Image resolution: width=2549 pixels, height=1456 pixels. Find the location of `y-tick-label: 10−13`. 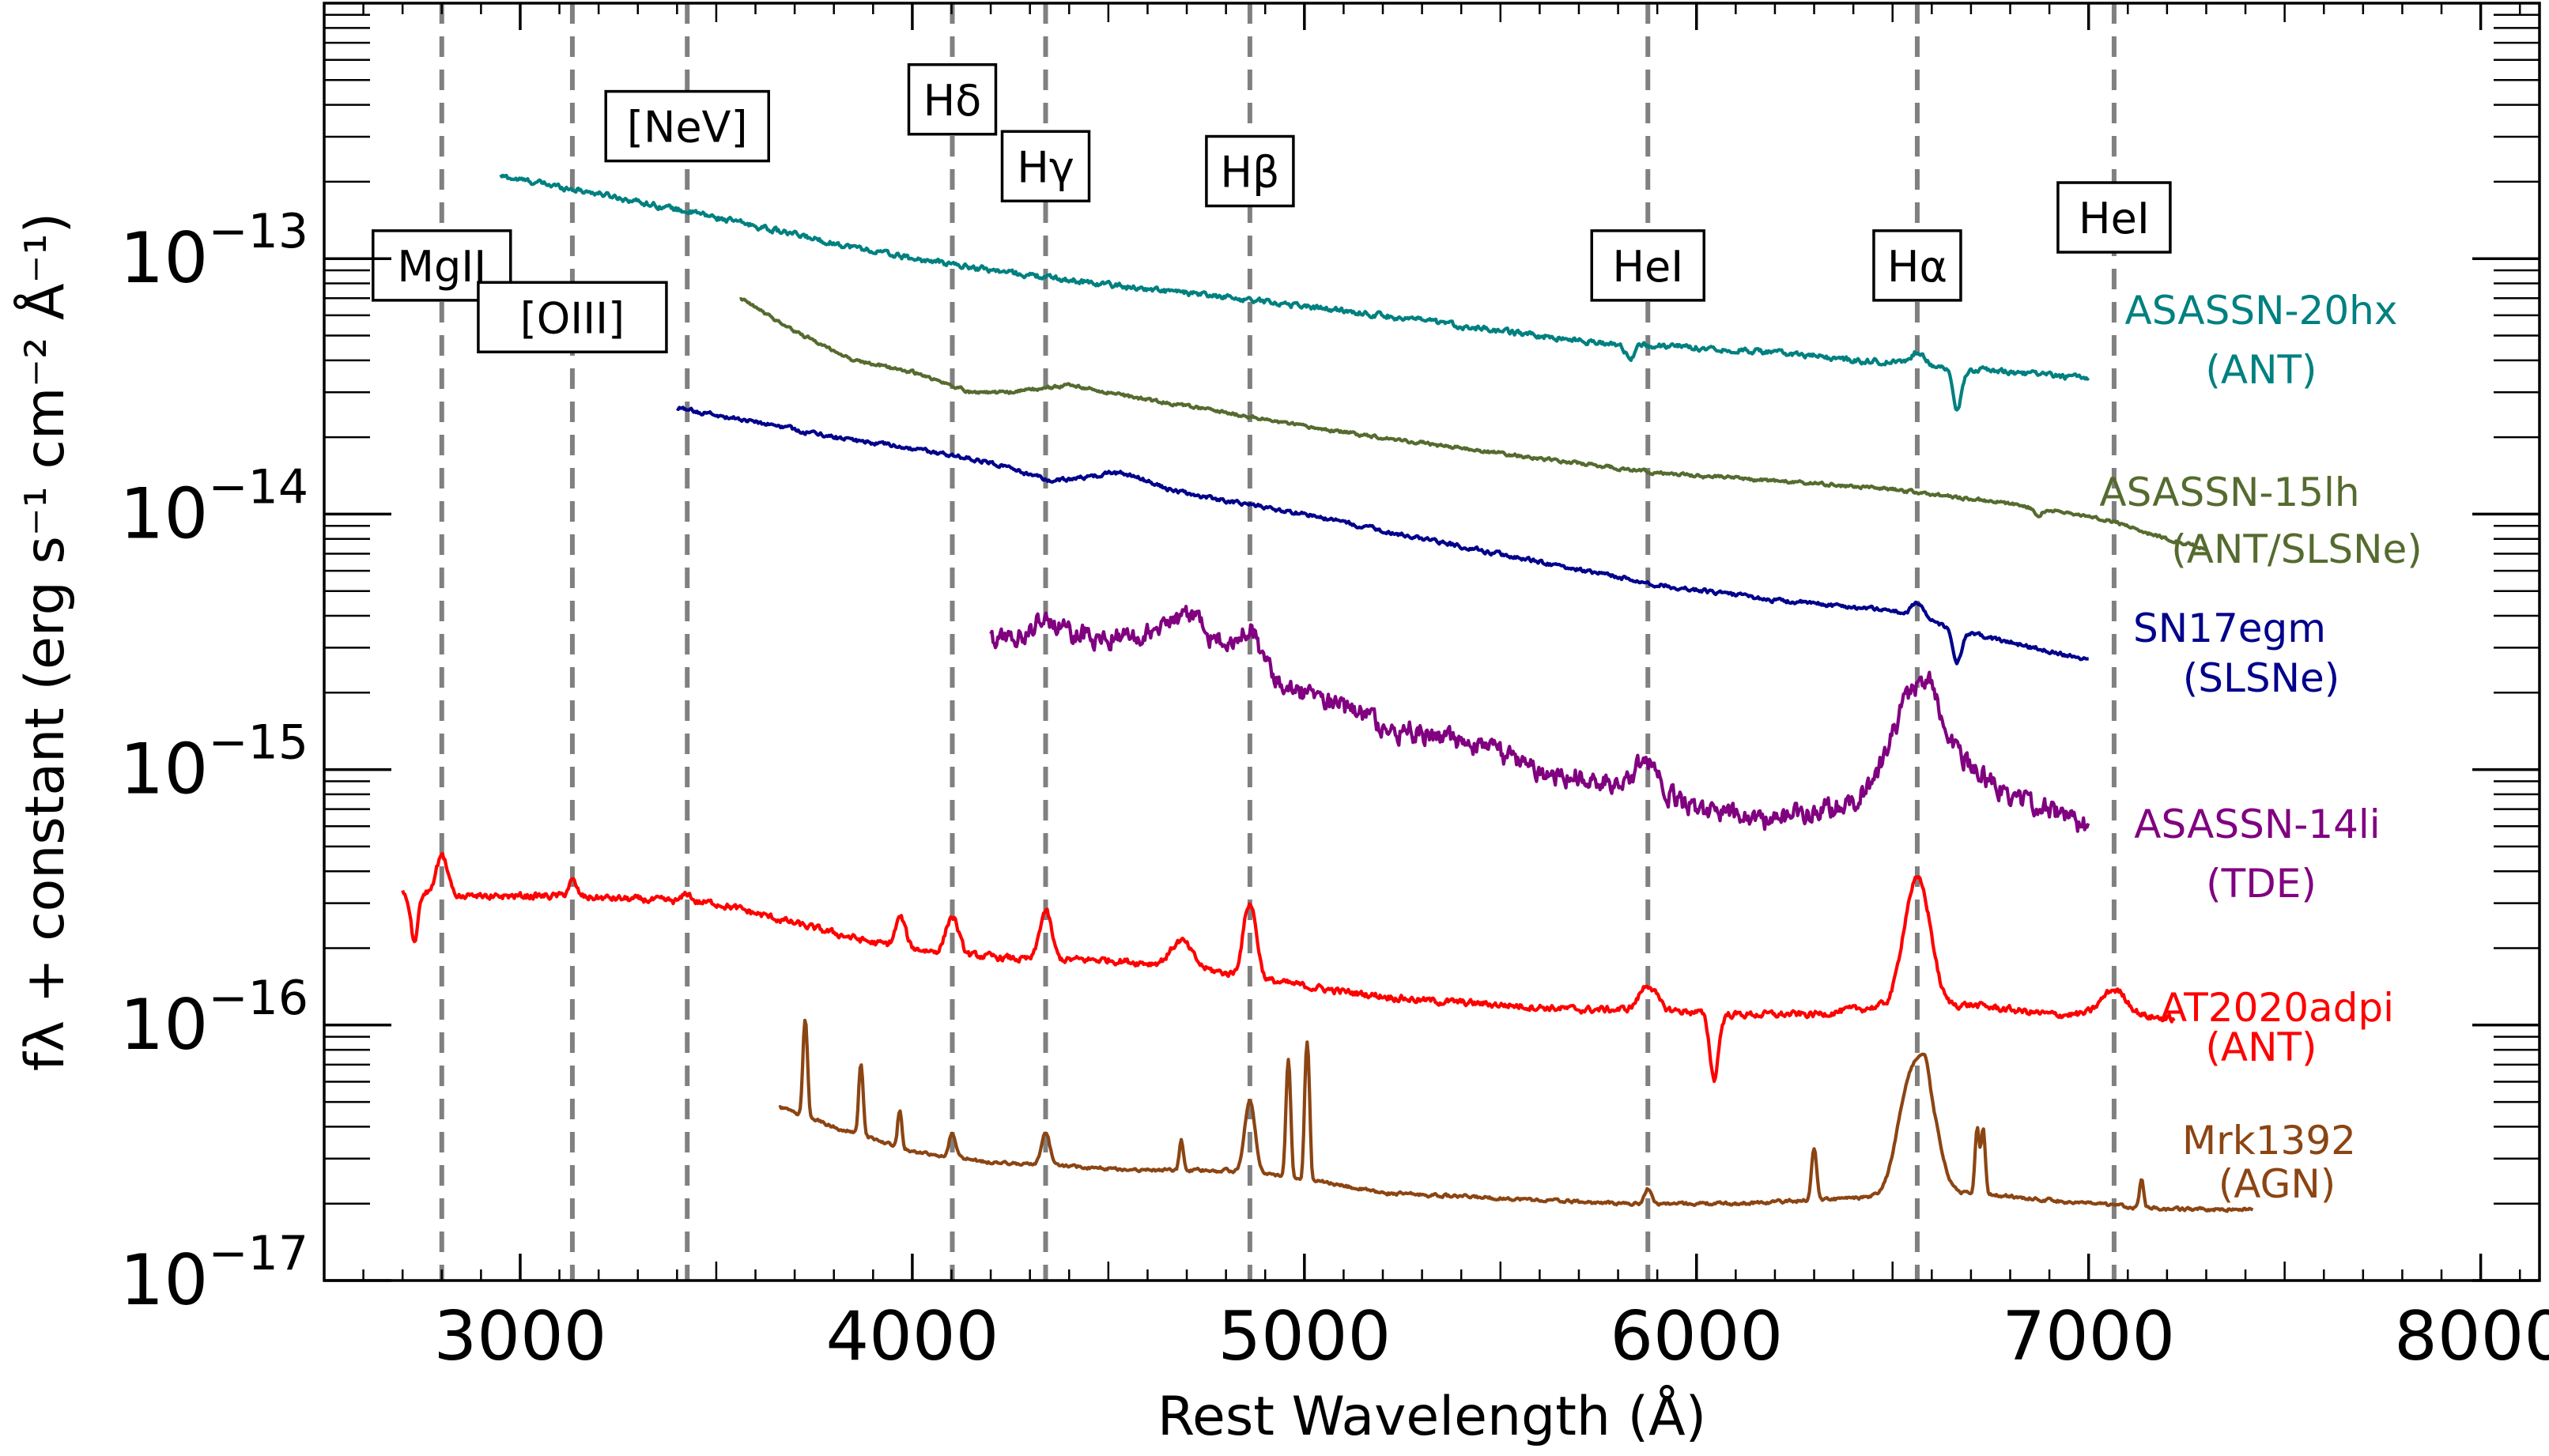

y-tick-label: 10−13 is located at coordinates (213, 251).